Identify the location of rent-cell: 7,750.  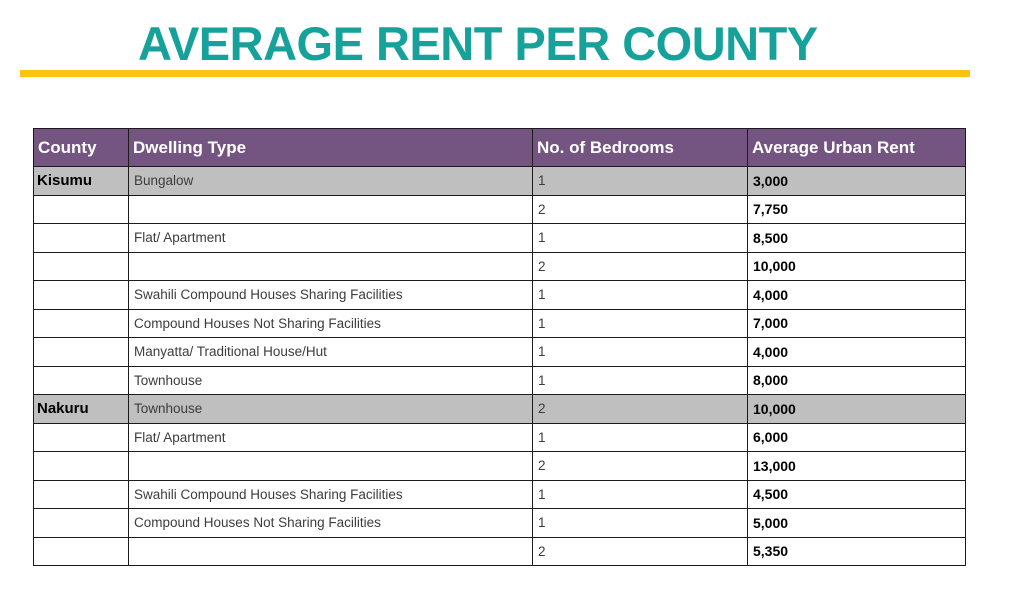
(856, 209).